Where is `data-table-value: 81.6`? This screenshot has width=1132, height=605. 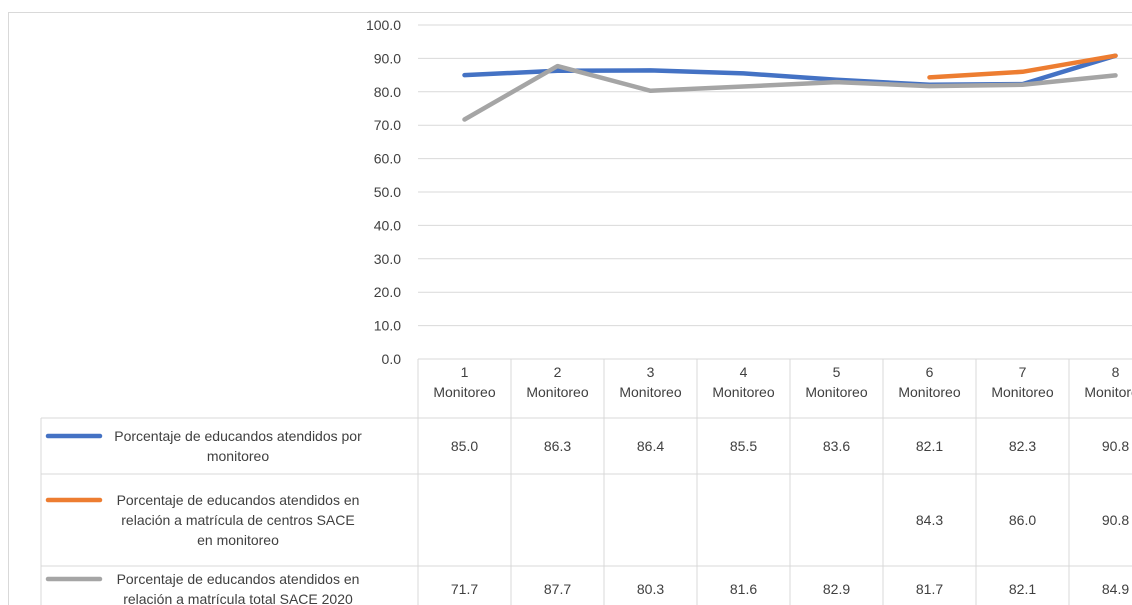
data-table-value: 81.6 is located at coordinates (743, 589).